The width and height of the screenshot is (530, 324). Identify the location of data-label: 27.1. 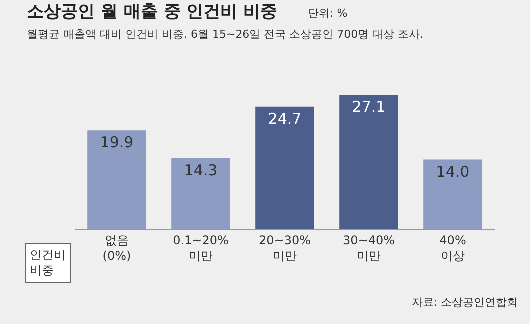
(369, 107).